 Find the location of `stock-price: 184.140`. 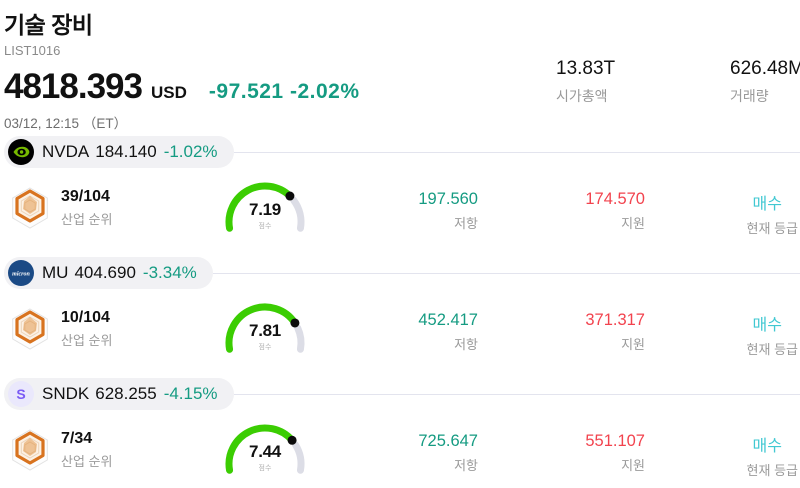

stock-price: 184.140 is located at coordinates (126, 151).